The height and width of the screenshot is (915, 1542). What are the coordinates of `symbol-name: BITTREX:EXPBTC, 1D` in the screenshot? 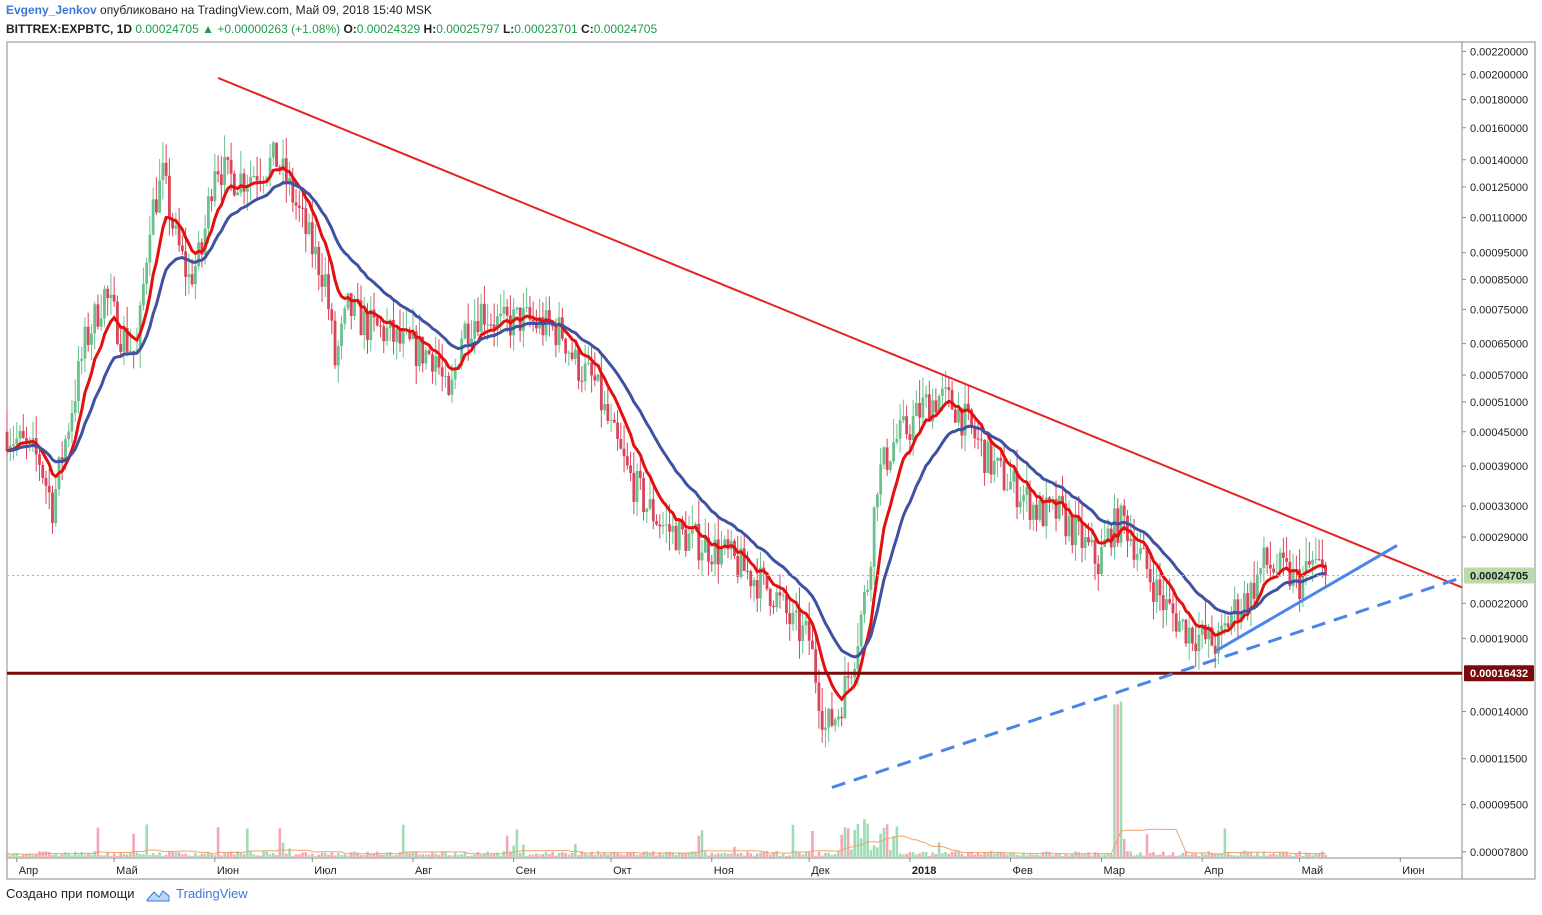 It's located at (69, 29).